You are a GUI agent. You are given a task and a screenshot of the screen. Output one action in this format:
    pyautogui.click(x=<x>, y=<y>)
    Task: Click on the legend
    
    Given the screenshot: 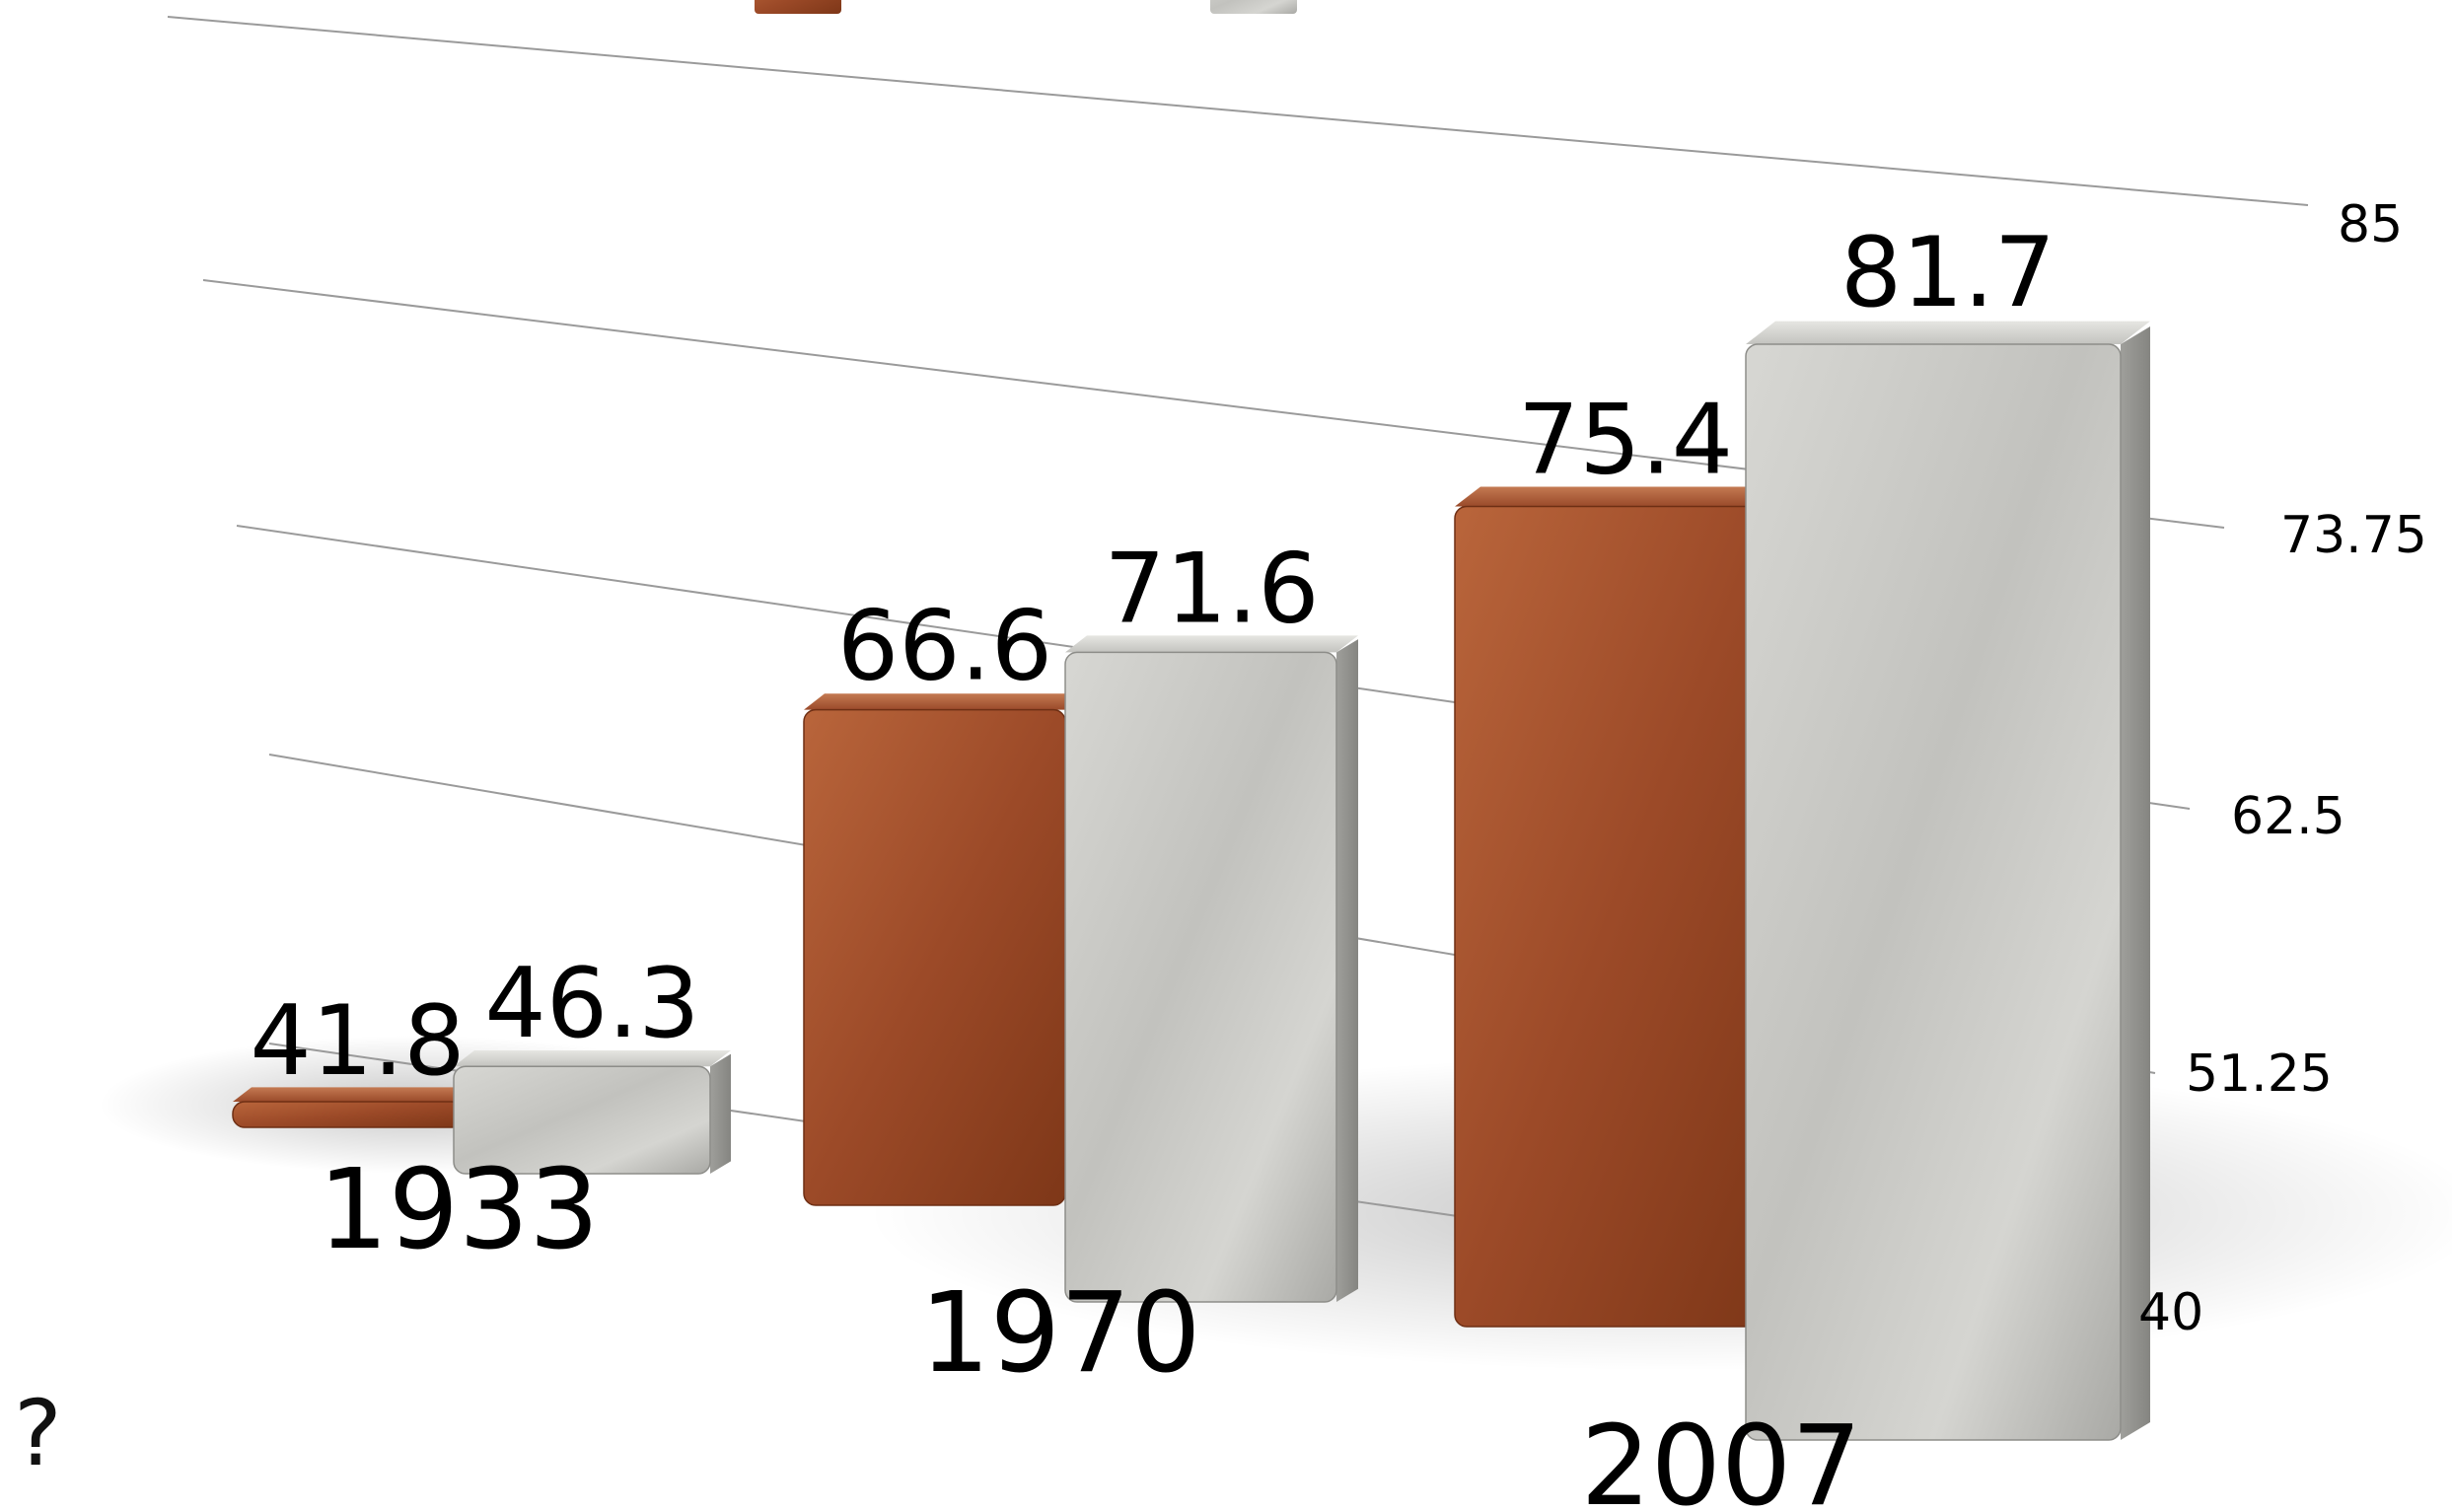 What is the action you would take?
    pyautogui.click(x=1026, y=7)
    